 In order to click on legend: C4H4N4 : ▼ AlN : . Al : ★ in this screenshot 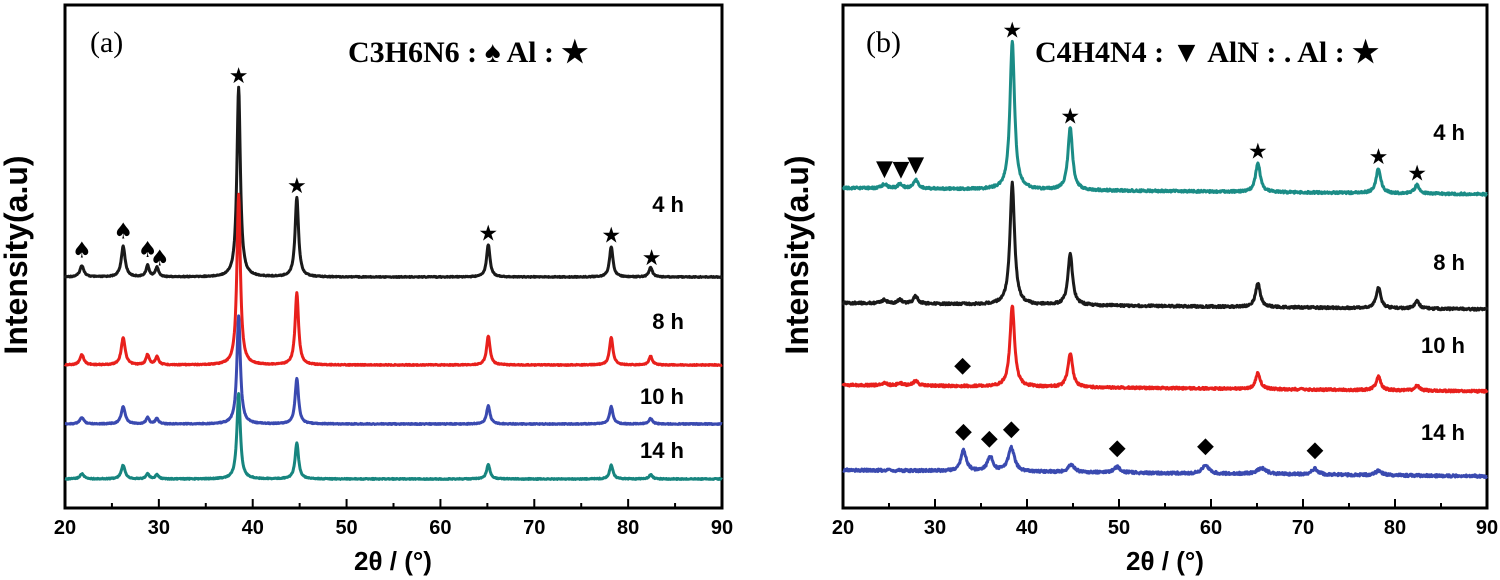, I will do `click(1207, 52)`.